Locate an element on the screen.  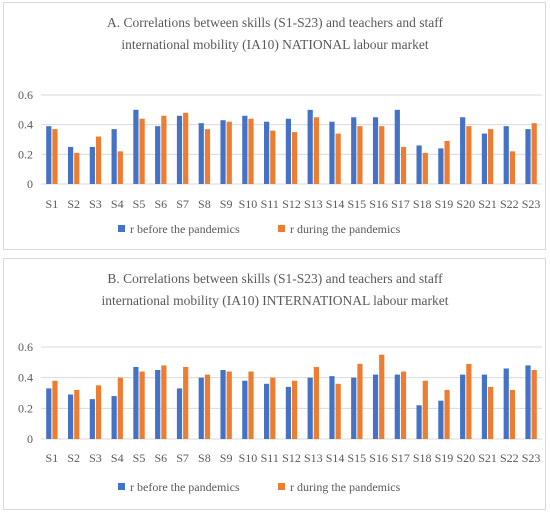
chart-a-xtick-label-S23: S23 is located at coordinates (531, 204).